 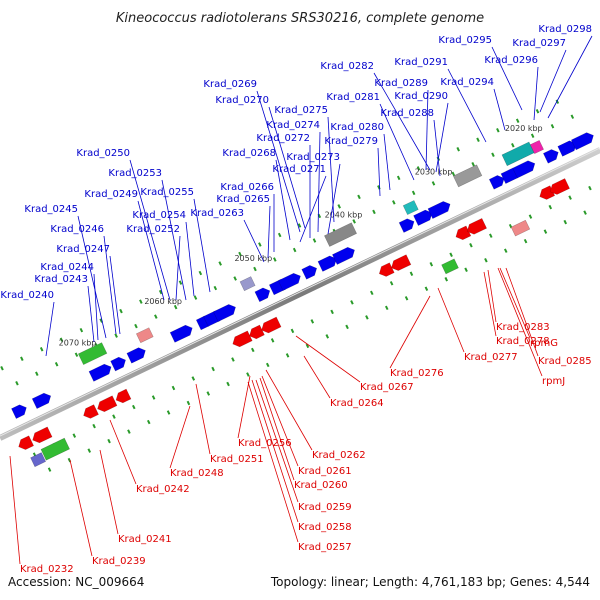 I want to click on reverse-gene-label: rpmG, so click(x=544, y=343).